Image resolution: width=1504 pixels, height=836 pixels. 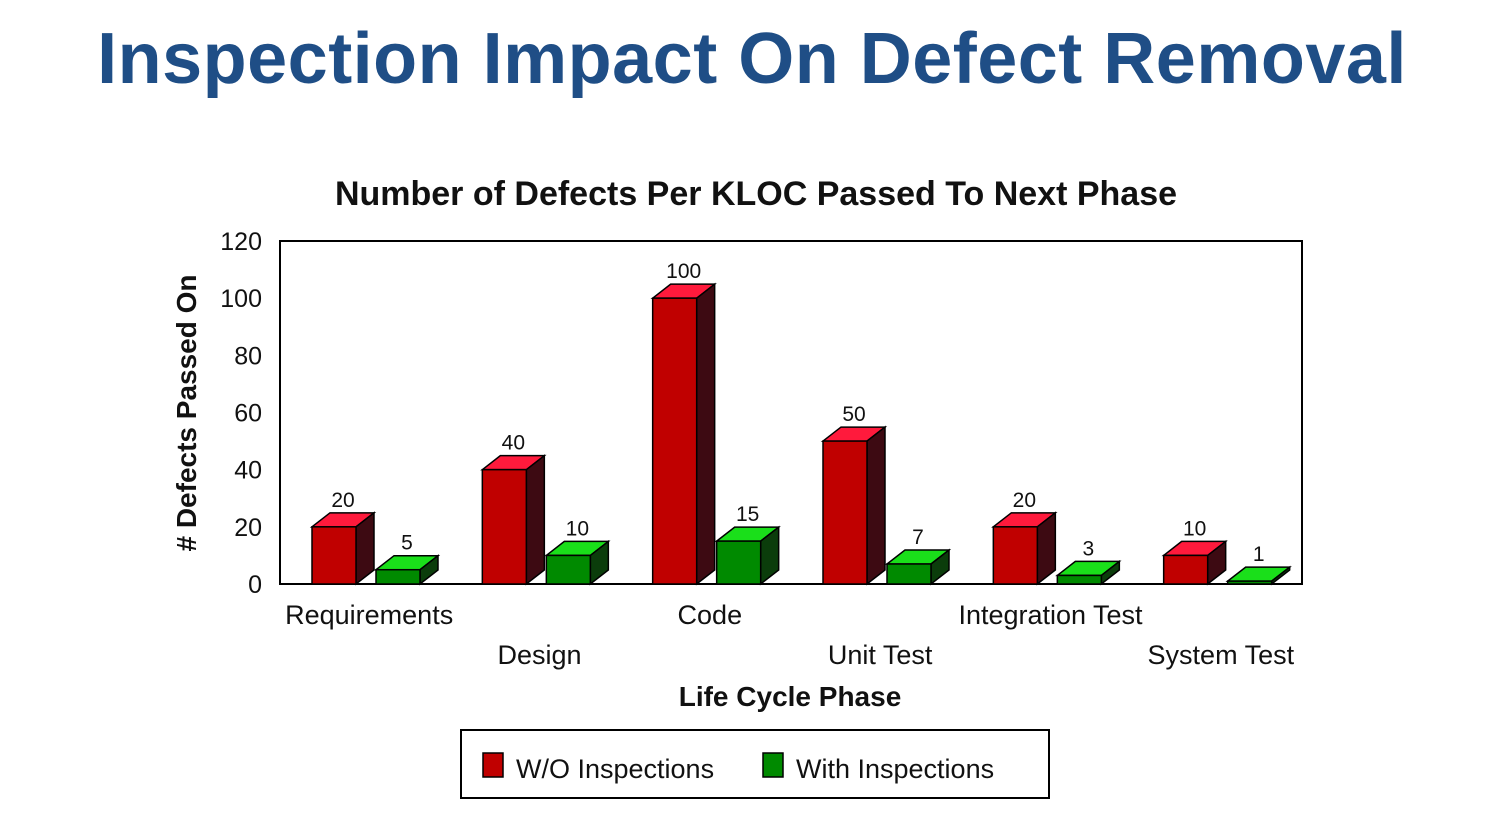 What do you see at coordinates (248, 471) in the screenshot?
I see `y-tick-label: 40` at bounding box center [248, 471].